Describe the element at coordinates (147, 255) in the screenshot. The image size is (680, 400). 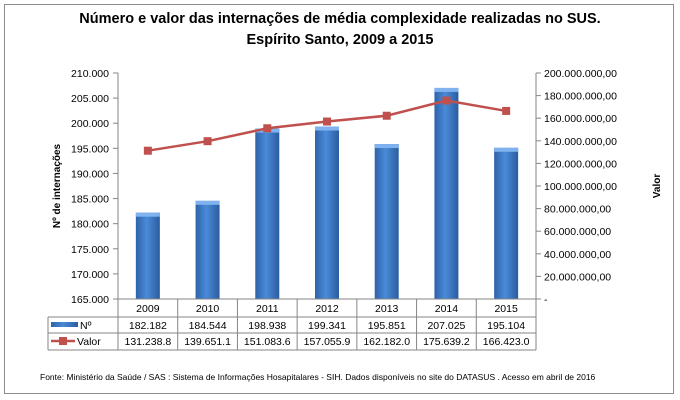
I see `bar-2009` at that location.